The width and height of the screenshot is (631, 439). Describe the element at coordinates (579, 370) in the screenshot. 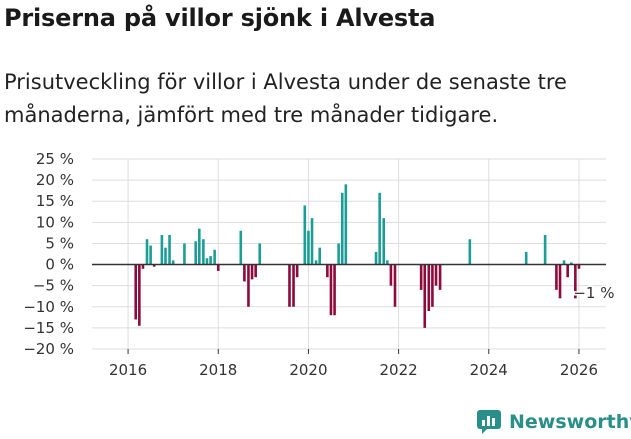

I see `x-tick-label: 2026` at that location.